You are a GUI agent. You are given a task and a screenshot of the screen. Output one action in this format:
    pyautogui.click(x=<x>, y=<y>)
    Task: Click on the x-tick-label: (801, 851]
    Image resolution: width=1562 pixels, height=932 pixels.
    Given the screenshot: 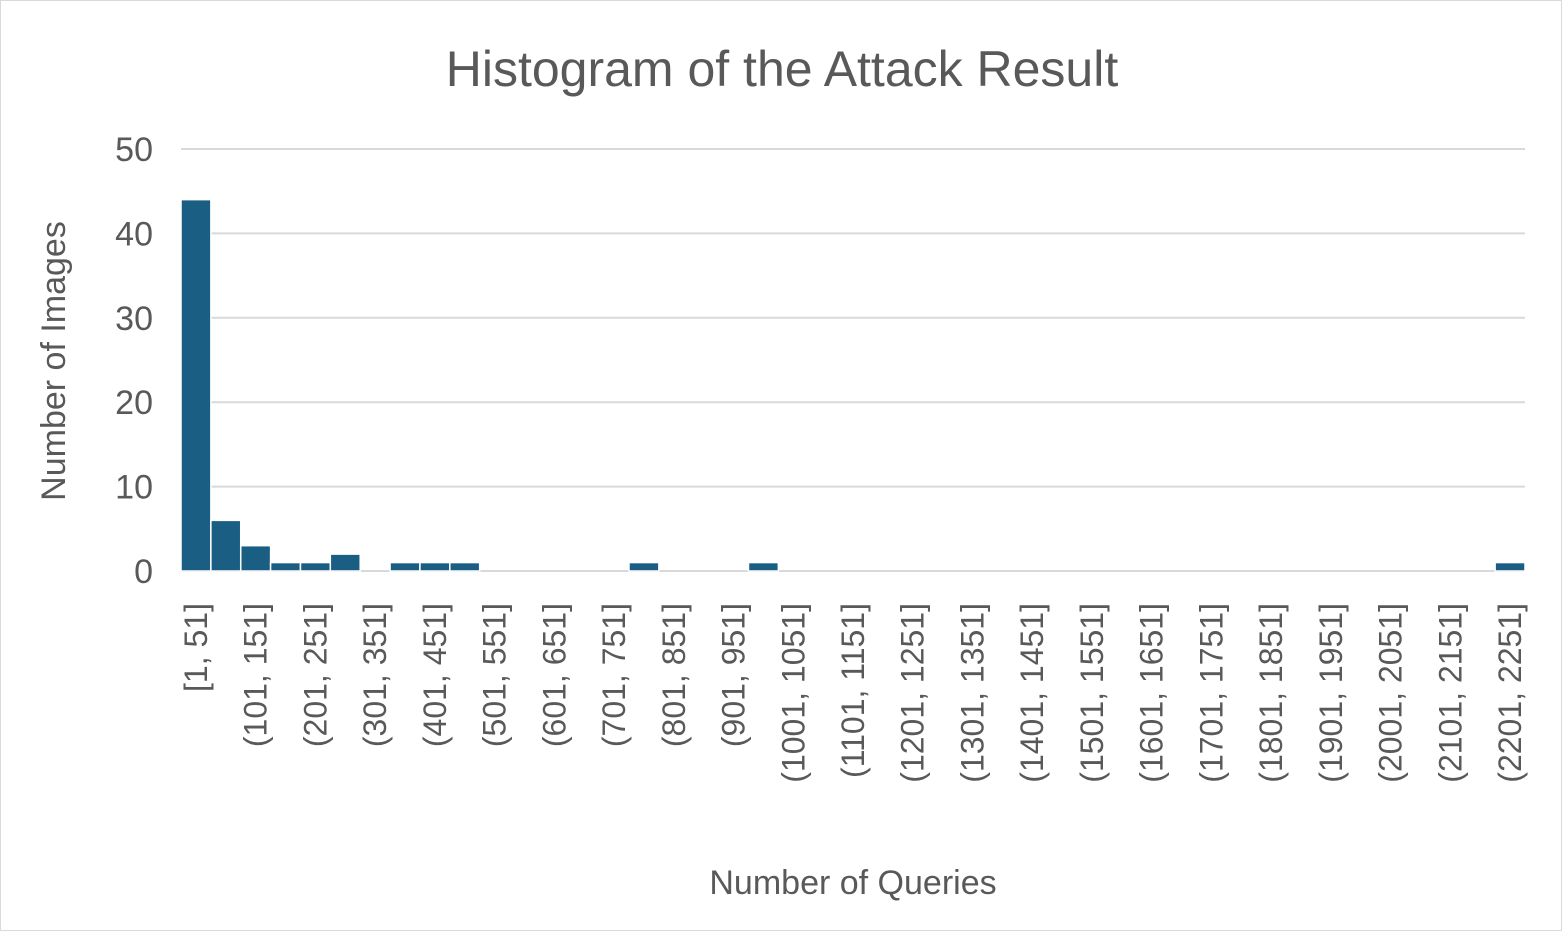 What is the action you would take?
    pyautogui.click(x=674, y=675)
    